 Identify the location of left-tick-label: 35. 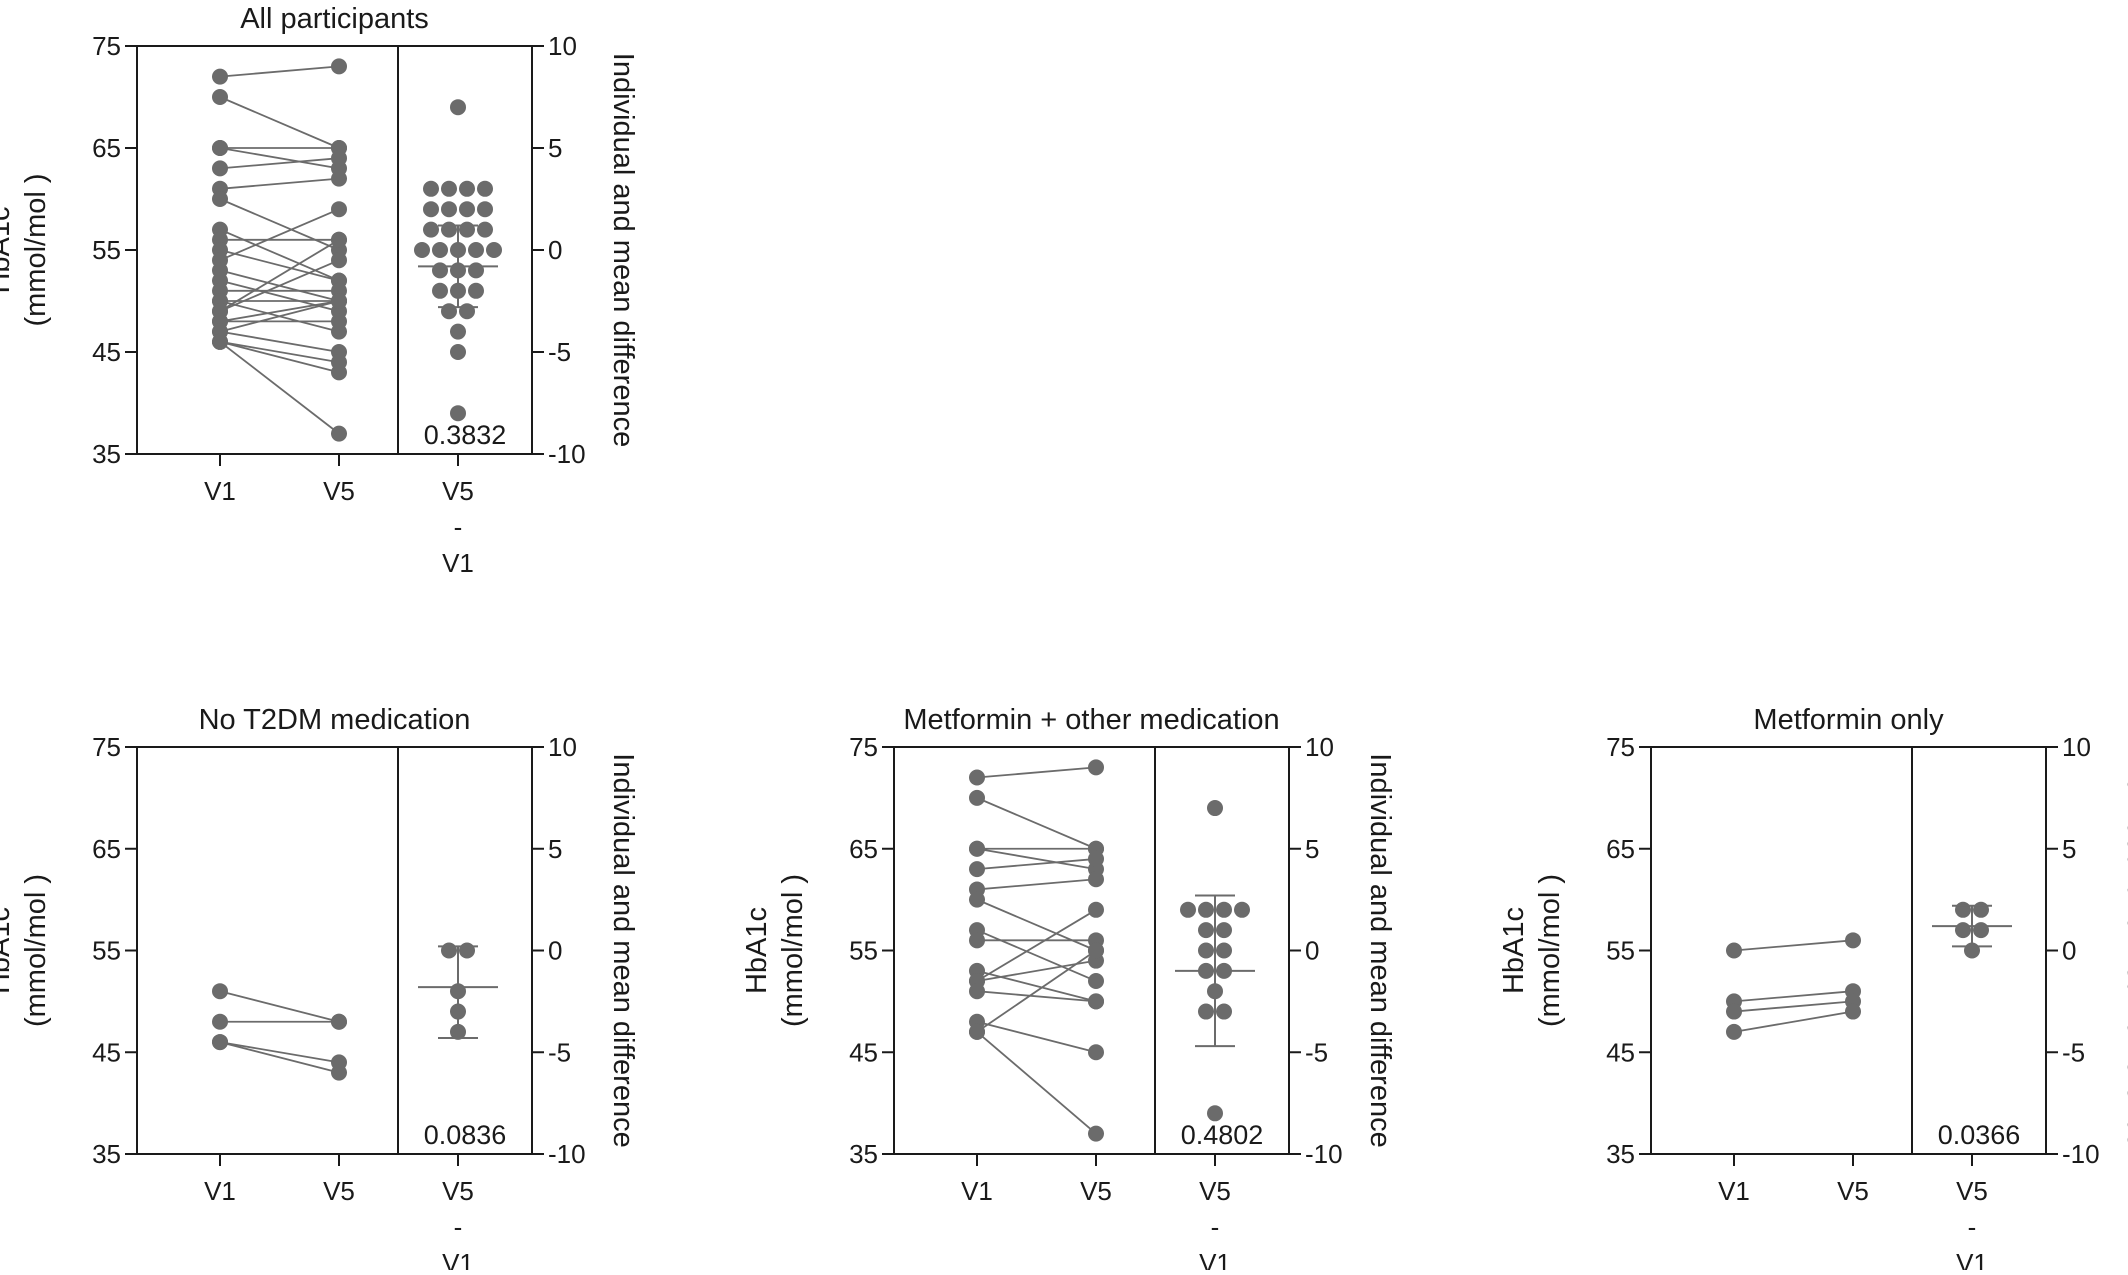
(106, 454).